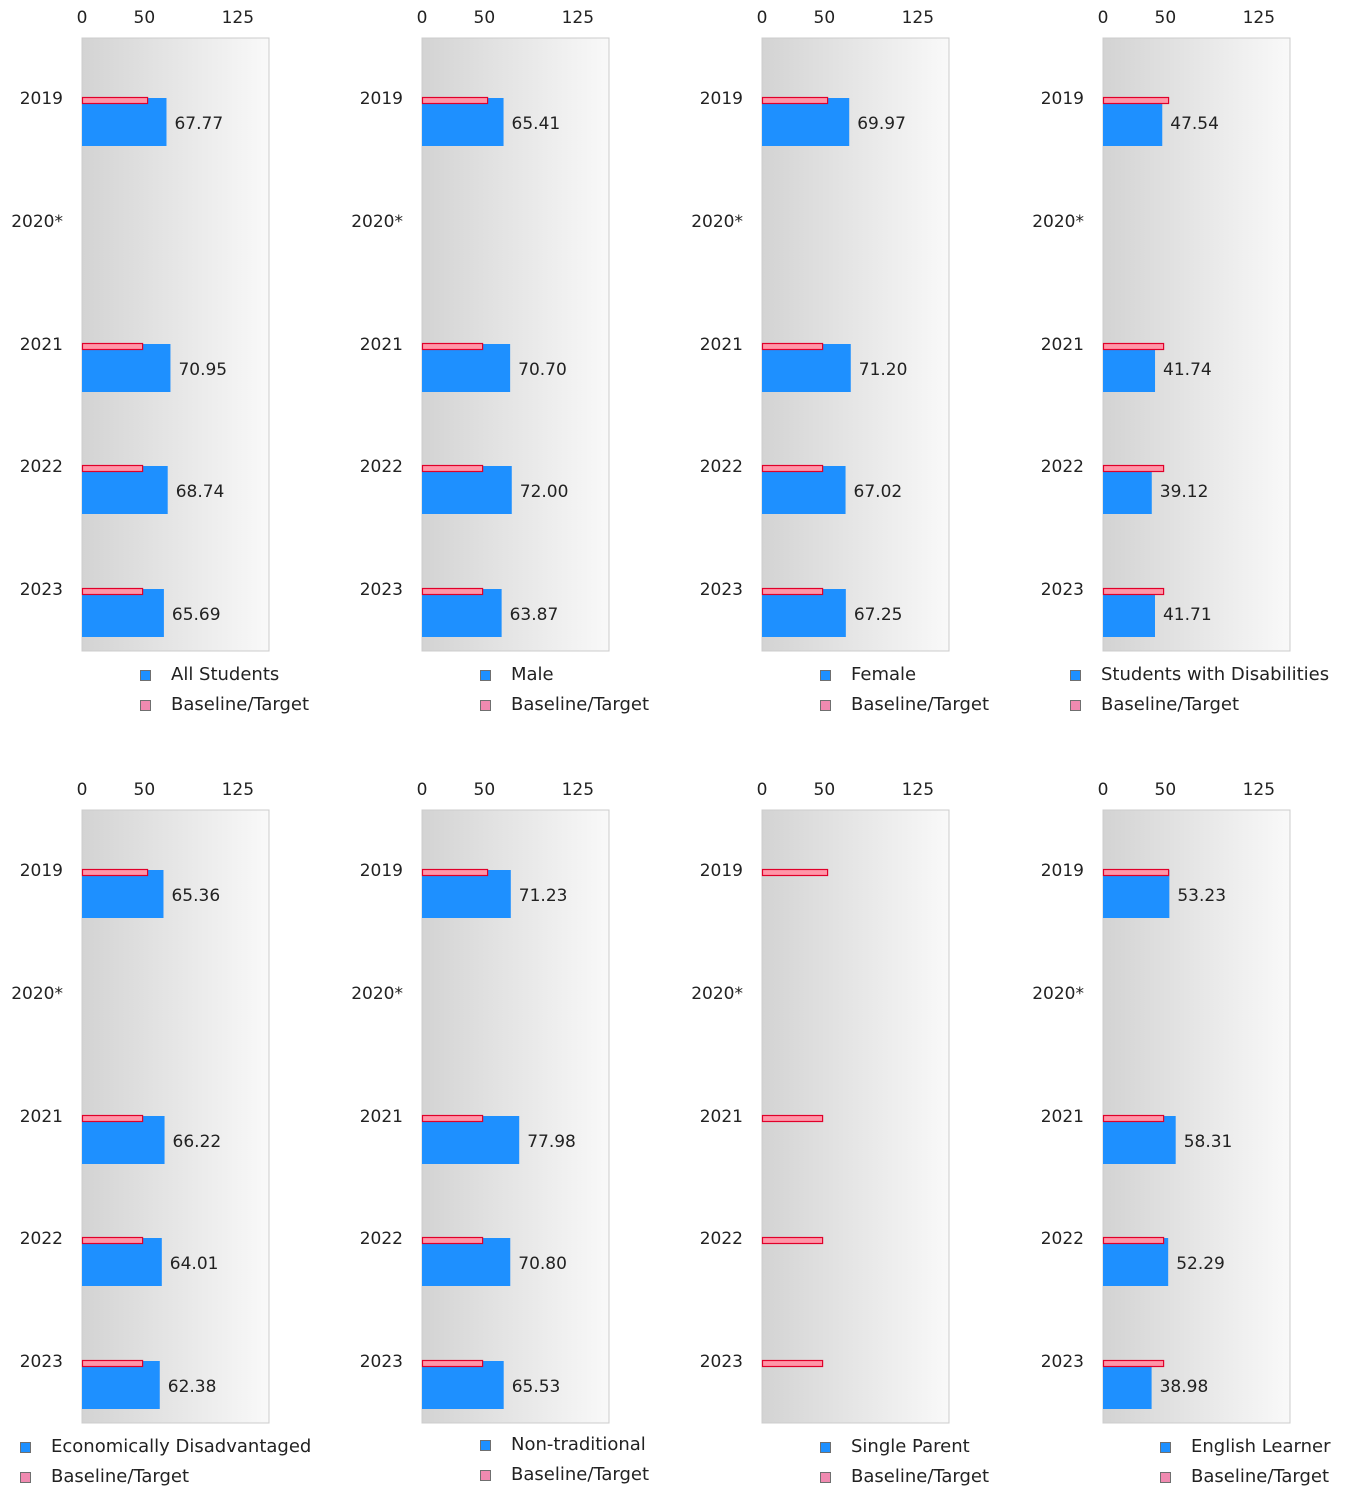 The height and width of the screenshot is (1512, 1365). What do you see at coordinates (881, 124) in the screenshot?
I see `data-label: 69.97` at bounding box center [881, 124].